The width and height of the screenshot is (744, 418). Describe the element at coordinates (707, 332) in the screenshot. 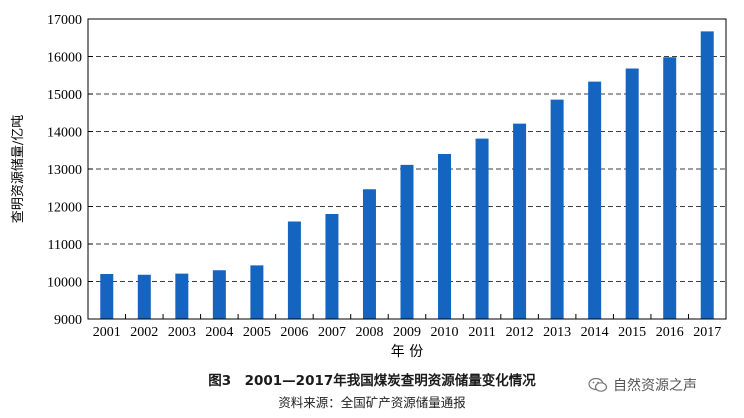

I see `x-tick-label: 2017` at that location.